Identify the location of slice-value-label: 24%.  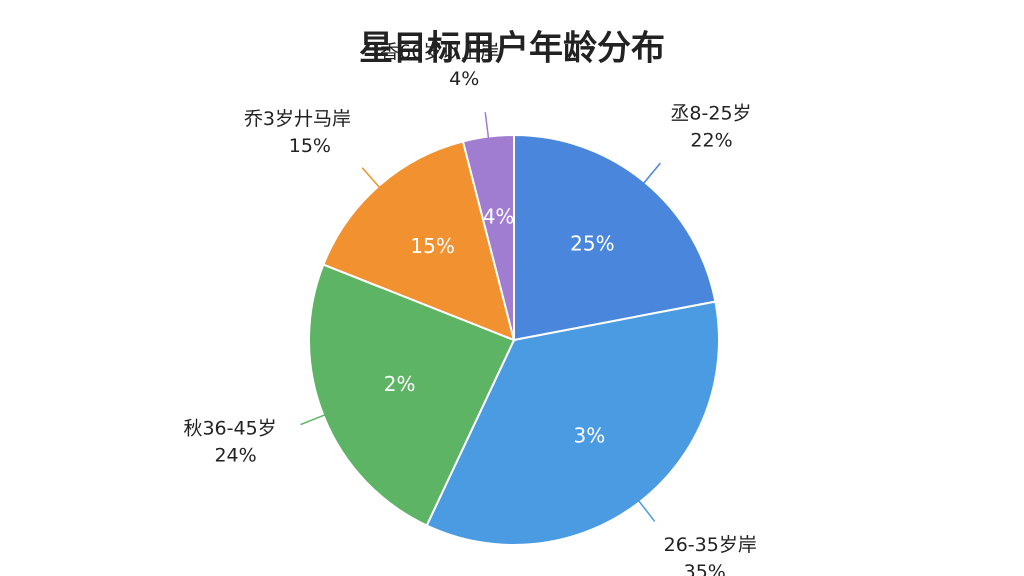
(235, 455).